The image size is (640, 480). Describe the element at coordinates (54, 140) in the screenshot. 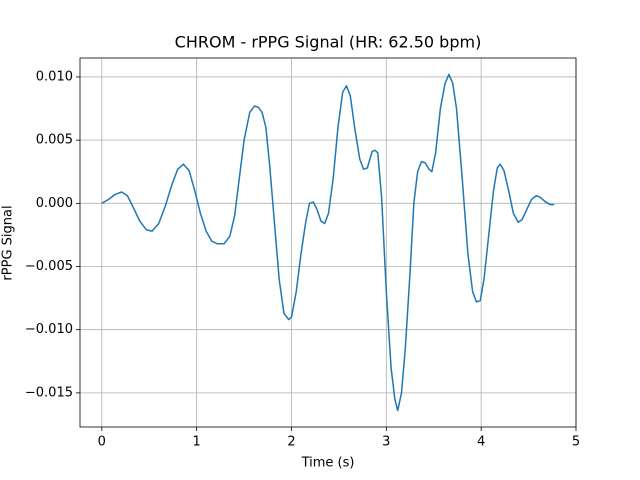

I see `y-tick-label: 0.005` at that location.